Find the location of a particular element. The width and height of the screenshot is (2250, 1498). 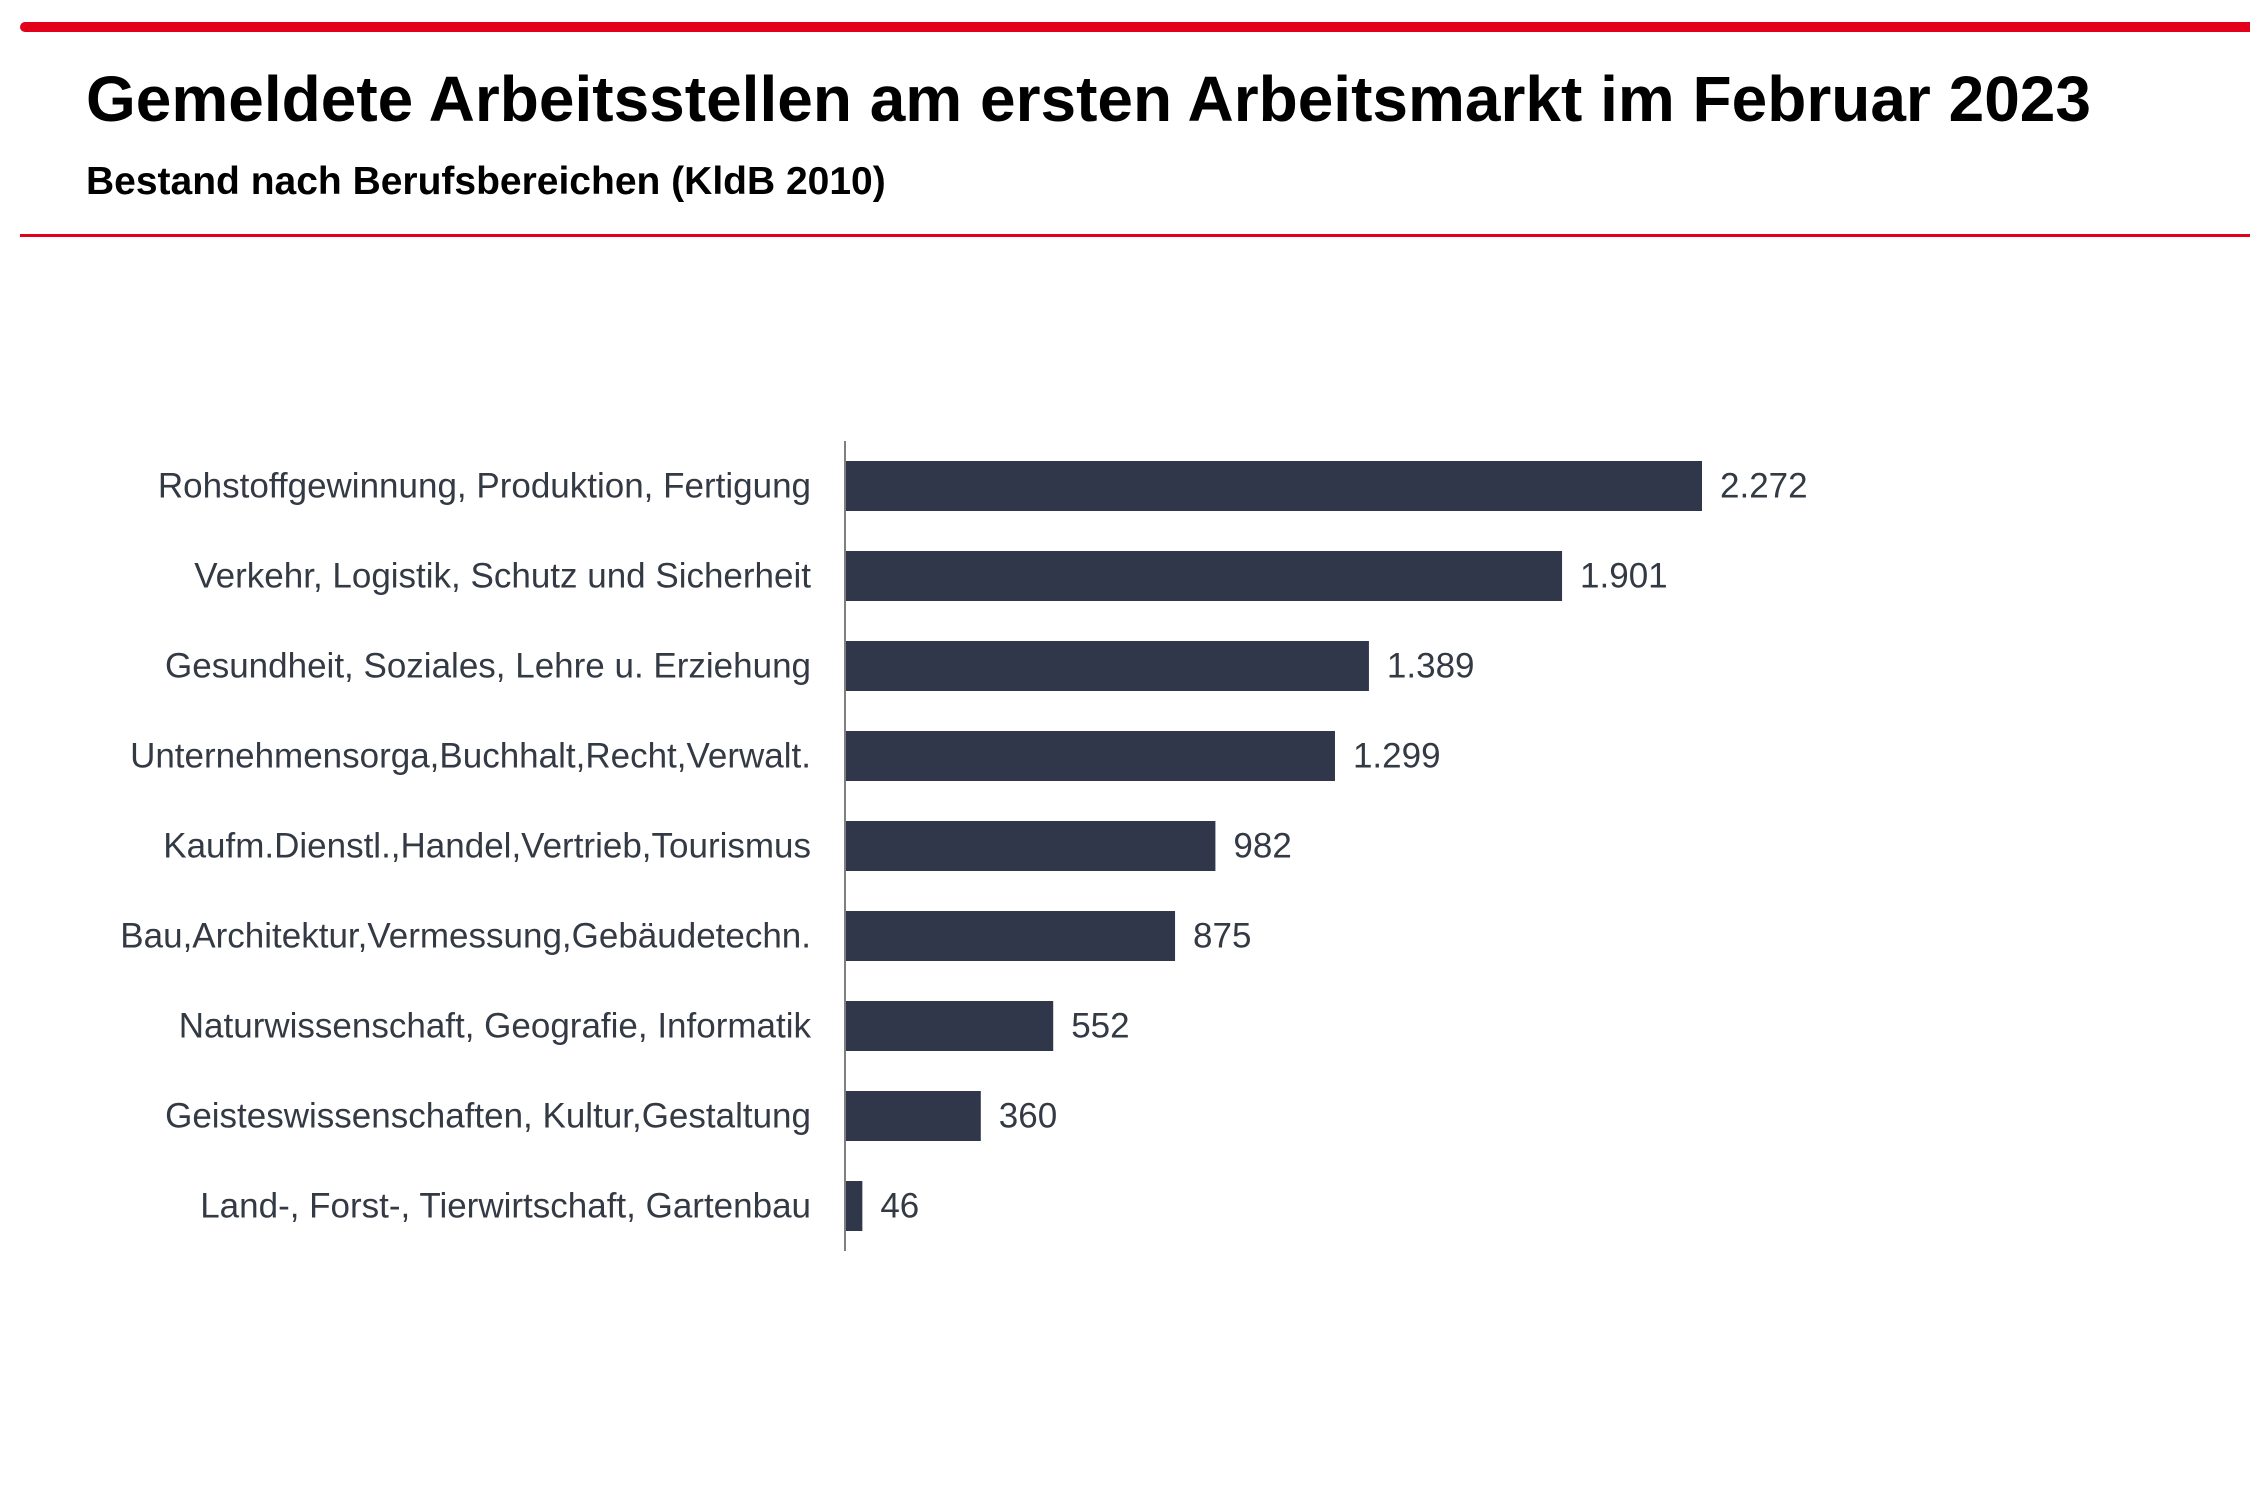

bar-unternehmensorga-buchhalt-recht-verwalt is located at coordinates (1090, 756).